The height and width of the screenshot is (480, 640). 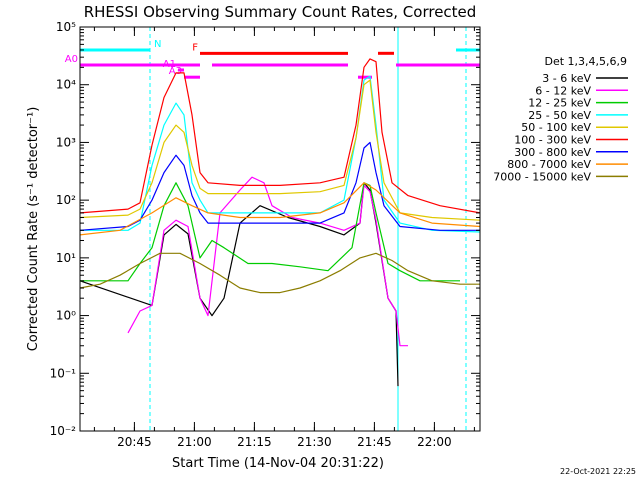 I want to click on date-stamp: 22-Oct-2021 22:25, so click(x=598, y=471).